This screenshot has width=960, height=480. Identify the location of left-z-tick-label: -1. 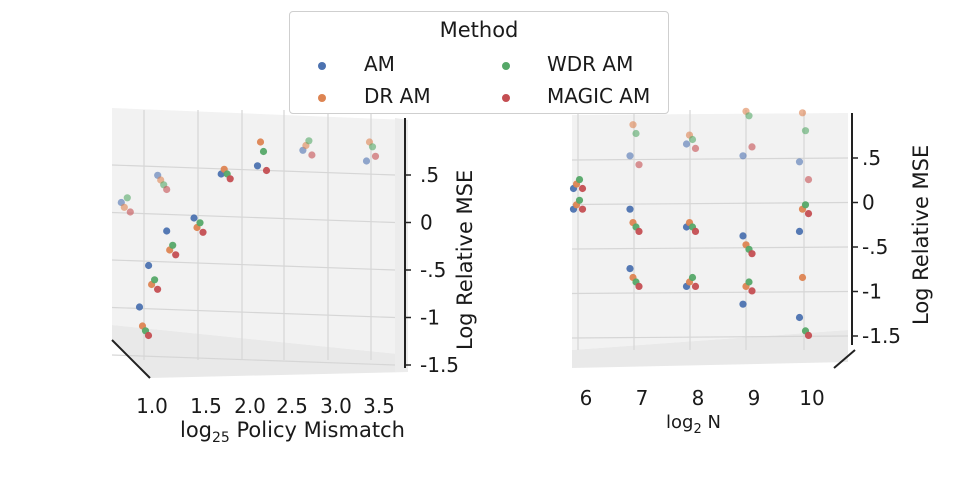
(430, 318).